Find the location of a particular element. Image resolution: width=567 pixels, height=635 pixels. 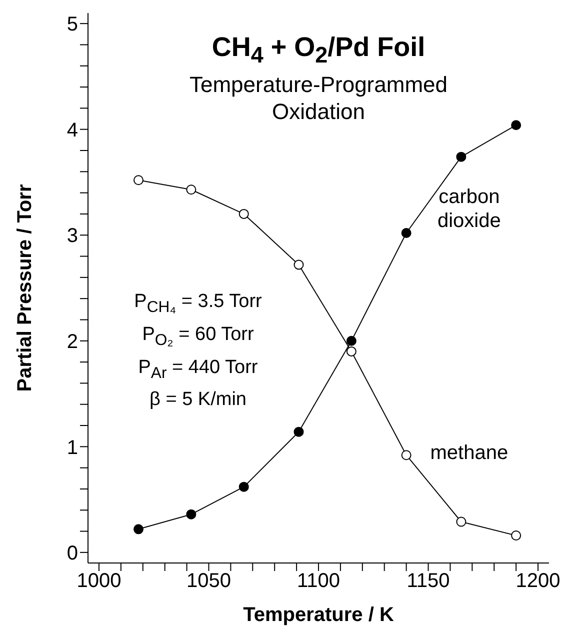

y-tick-label: 0 is located at coordinates (72, 553).